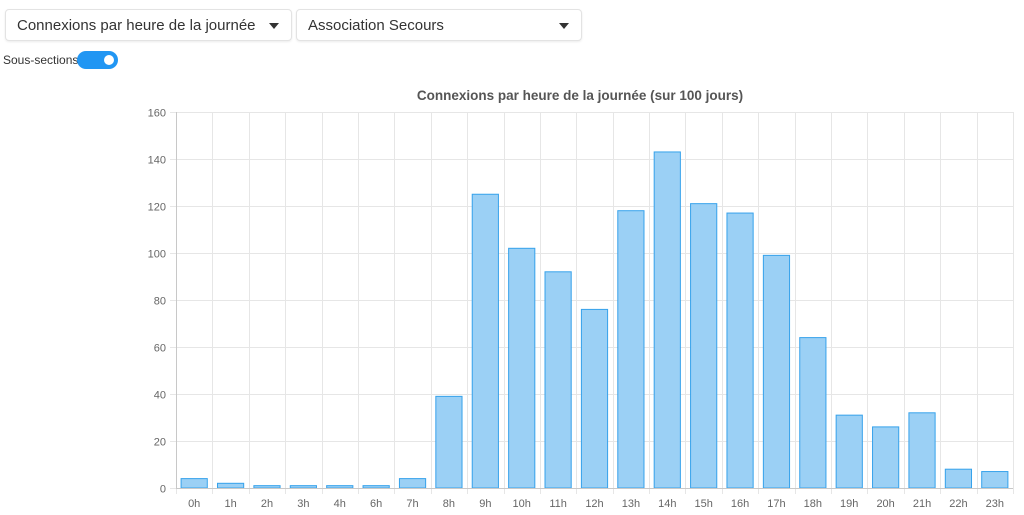 This screenshot has width=1024, height=515. What do you see at coordinates (163, 490) in the screenshot?
I see `y-tick-label: 0` at bounding box center [163, 490].